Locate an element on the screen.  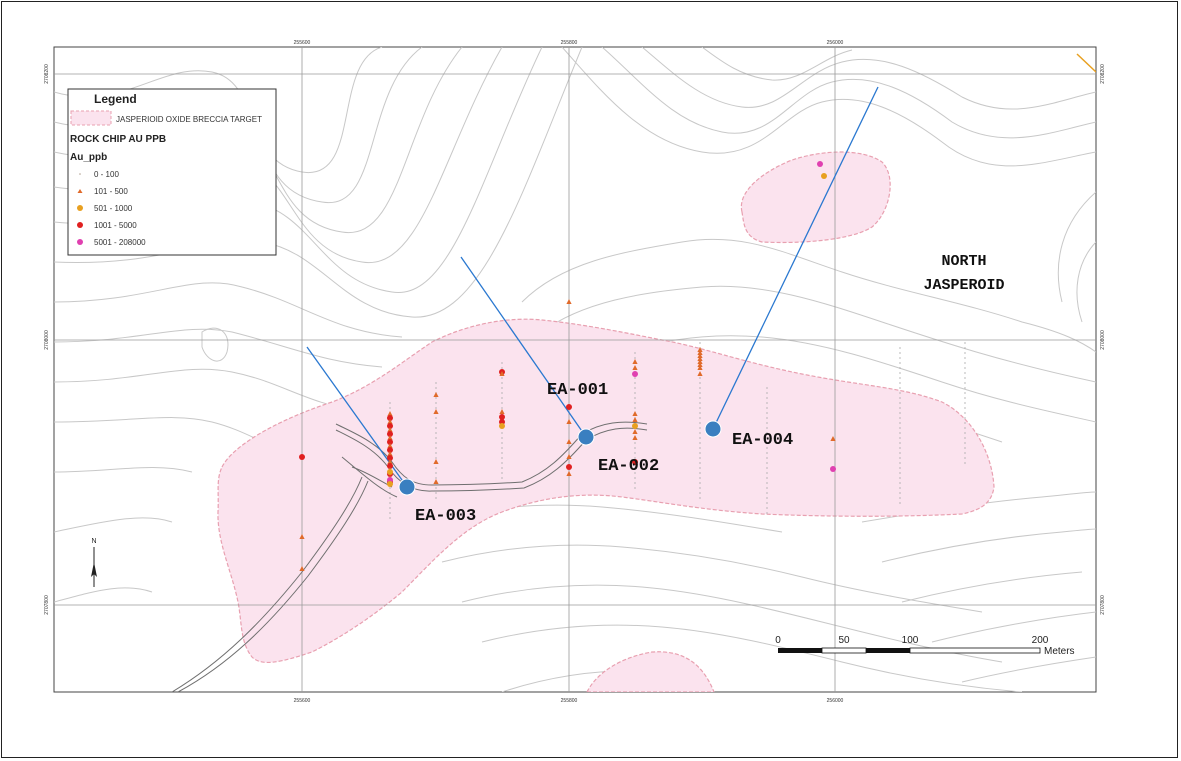
grid-label-left: 2708200 is located at coordinates (47, 74).